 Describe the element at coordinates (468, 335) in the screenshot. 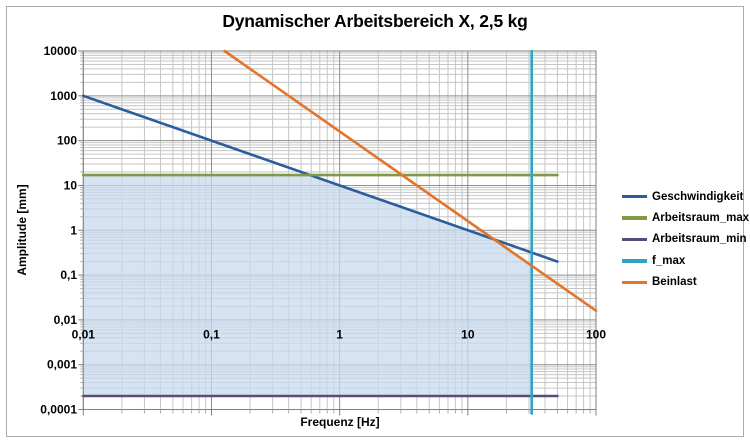

I see `x-tick-label: 10` at that location.